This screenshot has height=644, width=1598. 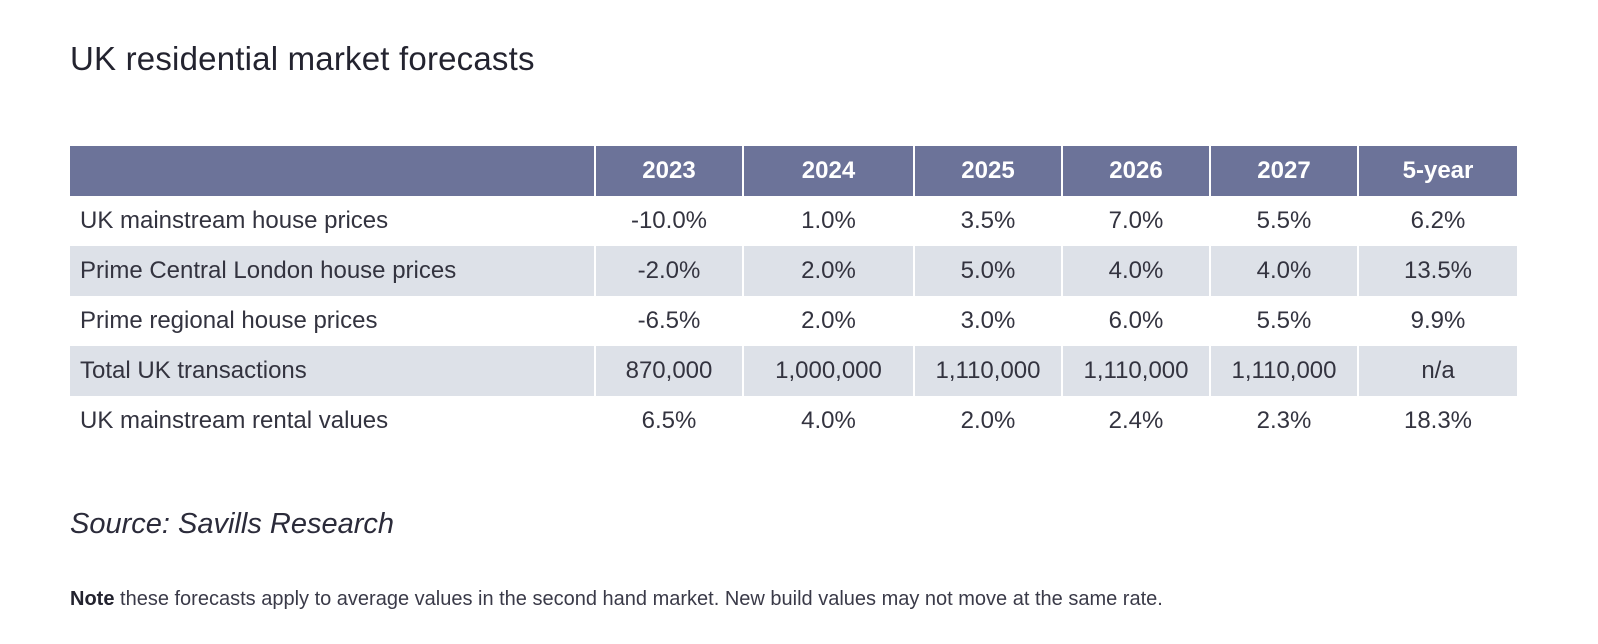 I want to click on table-cell: 6.2%, so click(x=1437, y=221).